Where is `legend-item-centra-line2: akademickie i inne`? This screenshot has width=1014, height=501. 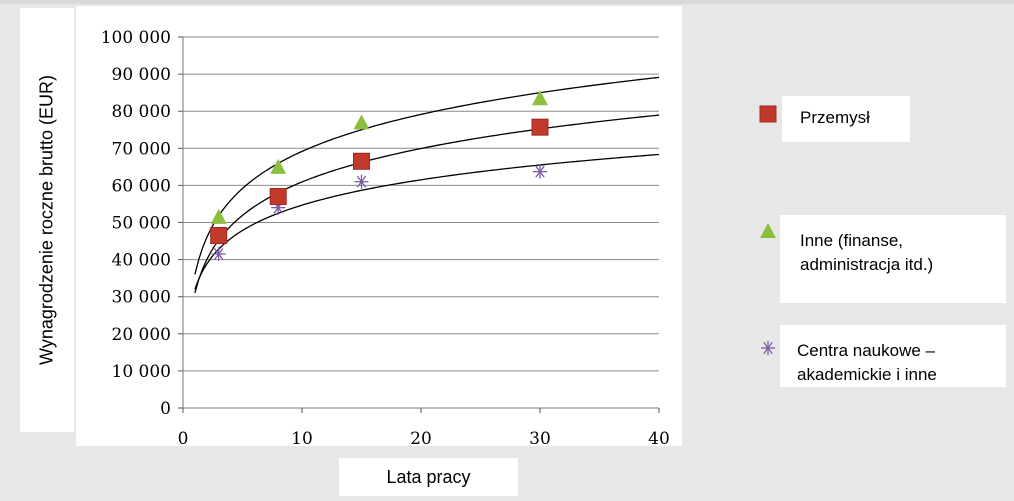 legend-item-centra-line2: akademickie i inne is located at coordinates (867, 374).